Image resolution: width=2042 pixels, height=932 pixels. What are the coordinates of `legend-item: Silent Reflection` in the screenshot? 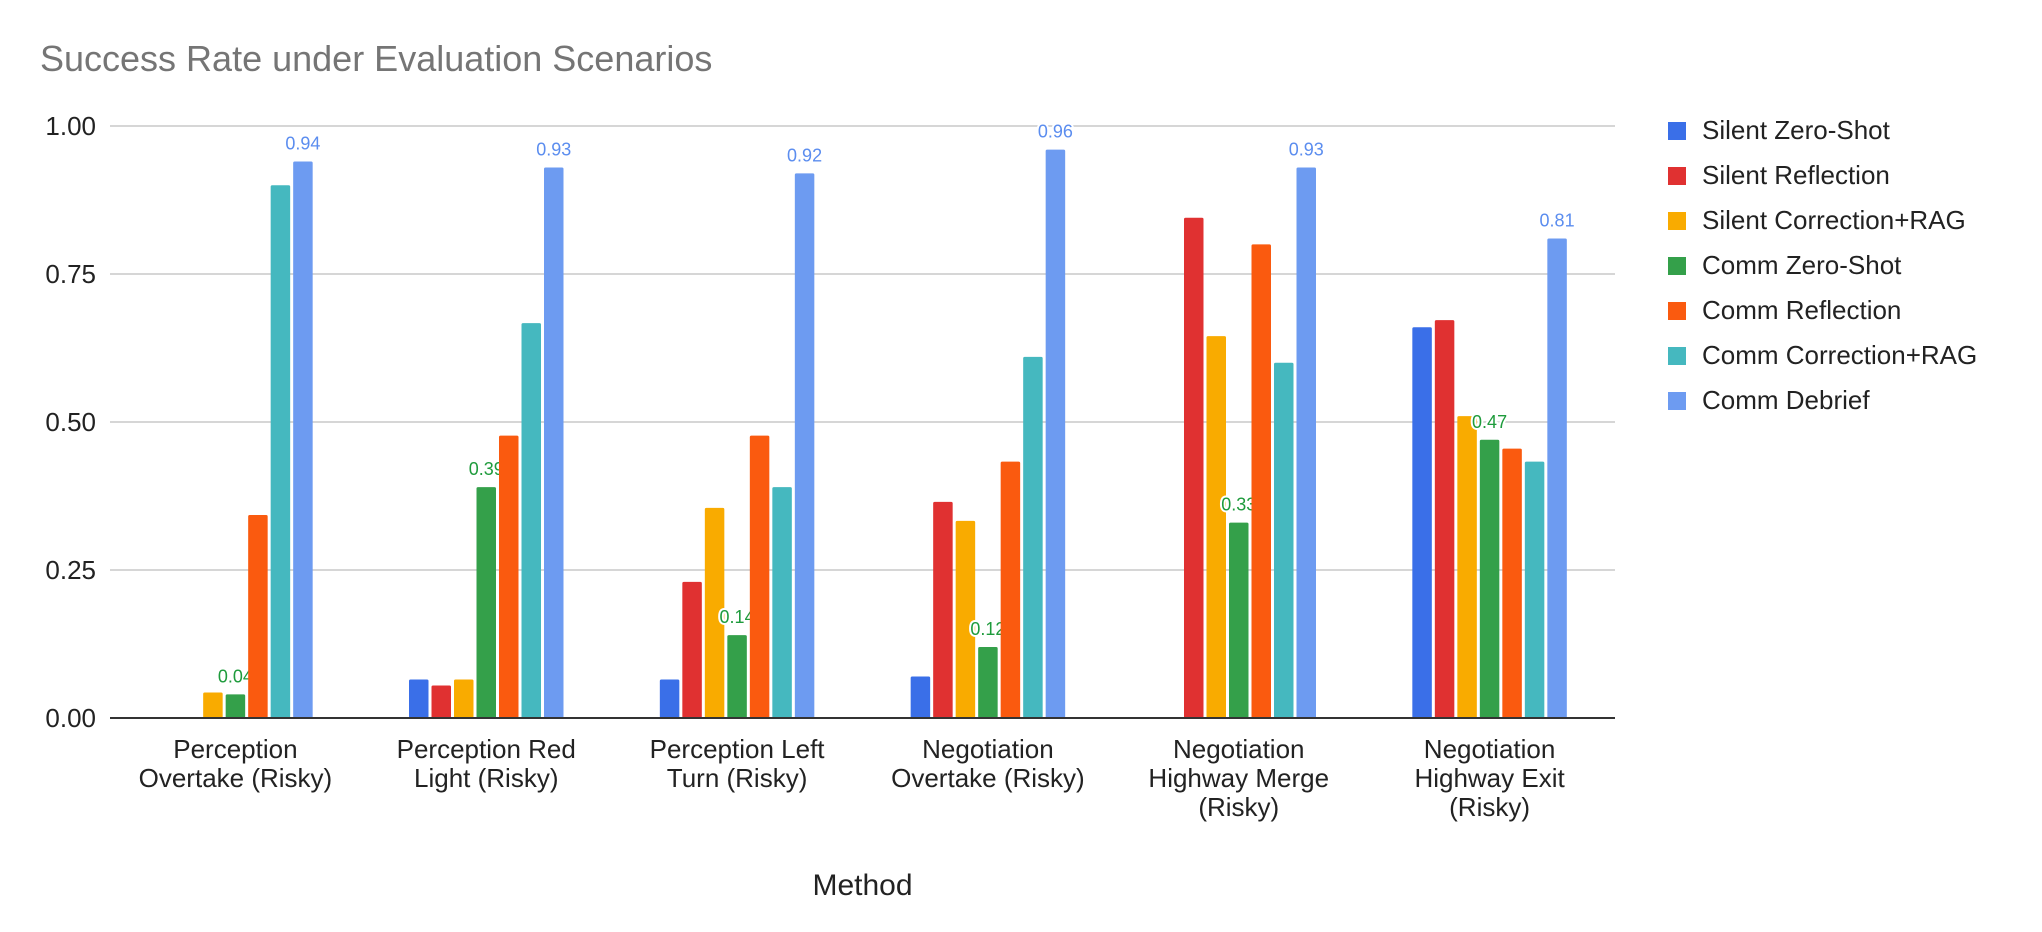 It's located at (1853, 175).